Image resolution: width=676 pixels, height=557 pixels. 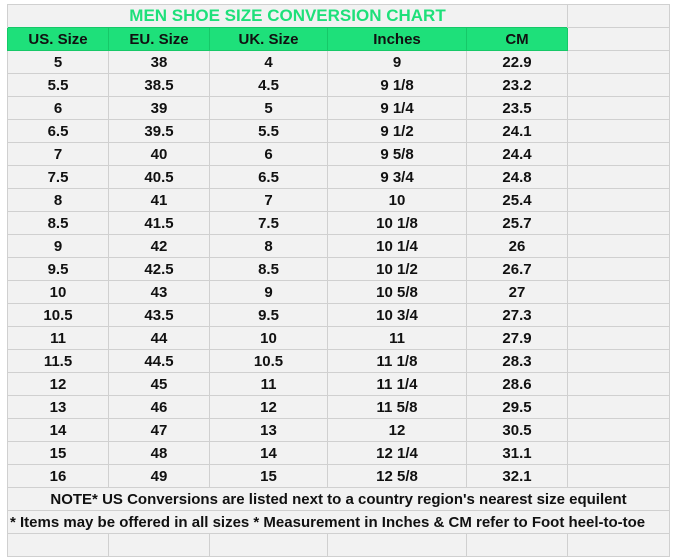 What do you see at coordinates (397, 177) in the screenshot?
I see `table-cell: 9 3/4` at bounding box center [397, 177].